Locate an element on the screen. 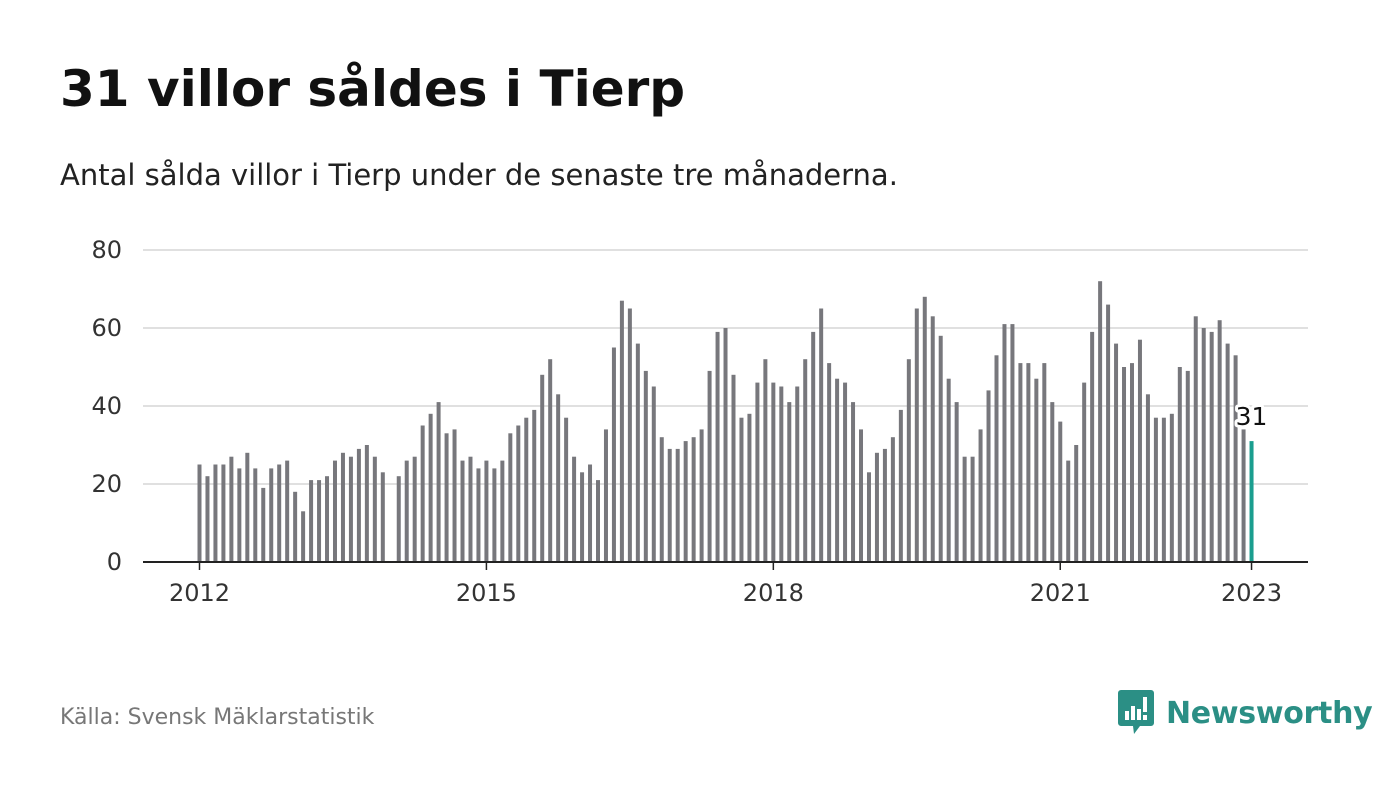  x-tick-label: 2012 is located at coordinates (199, 593).